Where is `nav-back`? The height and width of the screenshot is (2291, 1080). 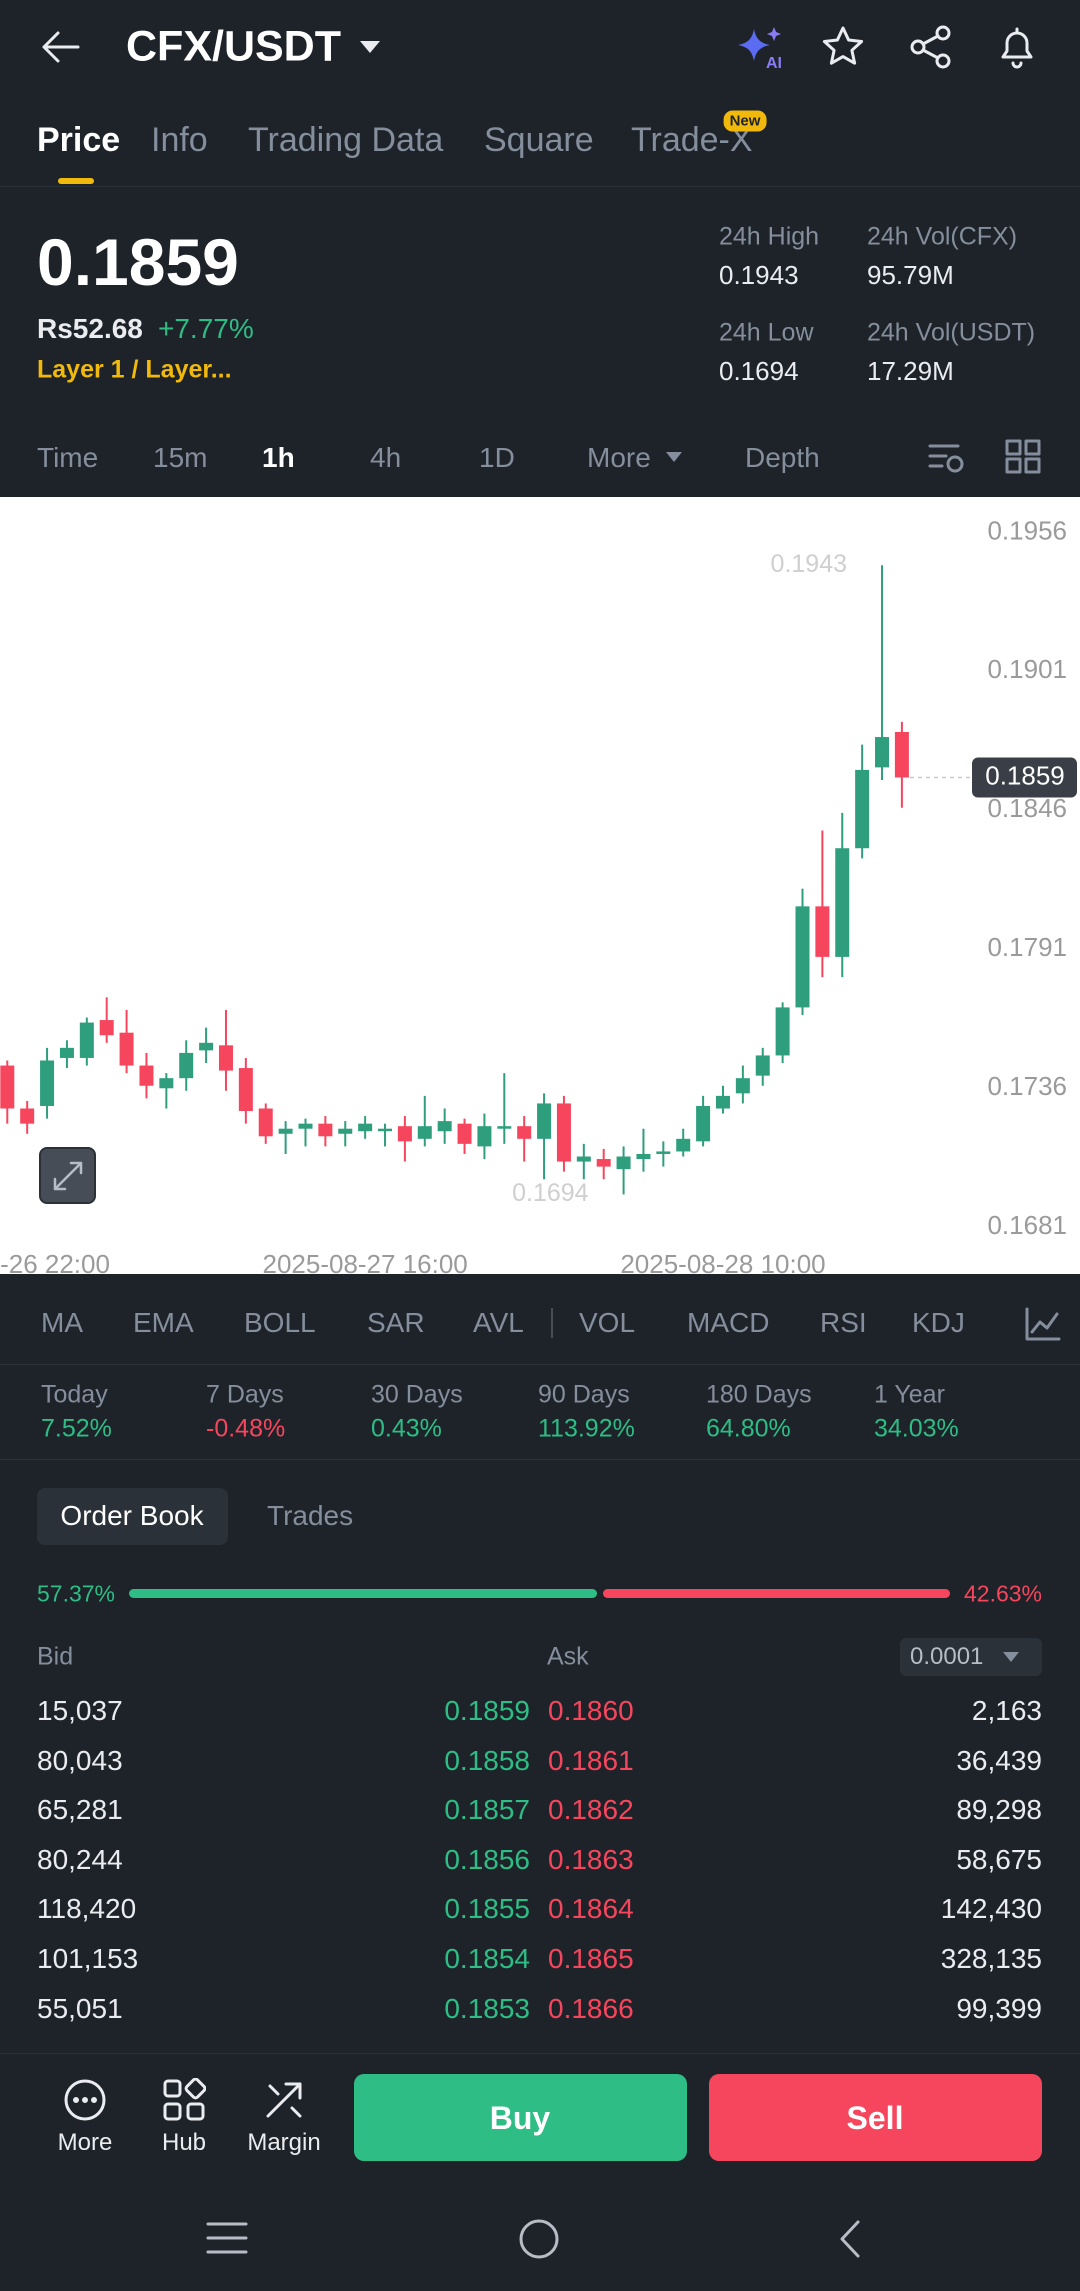
nav-back is located at coordinates (850, 2239).